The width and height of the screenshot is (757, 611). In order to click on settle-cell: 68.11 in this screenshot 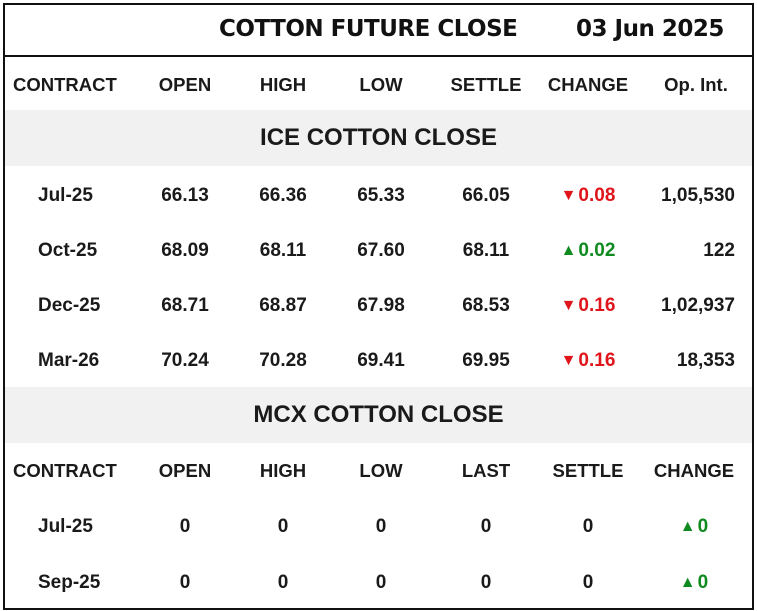, I will do `click(486, 250)`.